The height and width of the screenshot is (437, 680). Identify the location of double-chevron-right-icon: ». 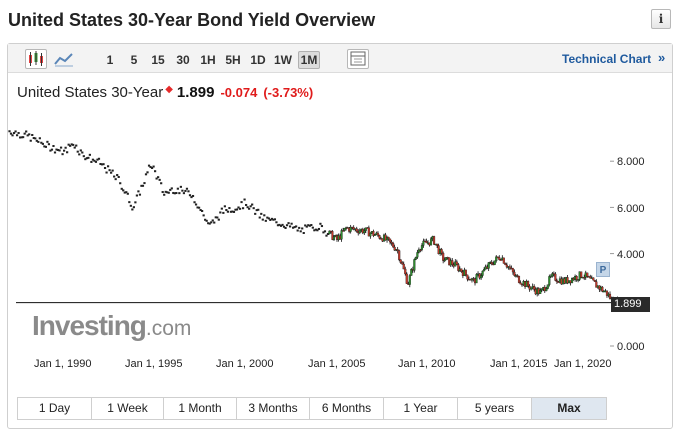
(662, 57).